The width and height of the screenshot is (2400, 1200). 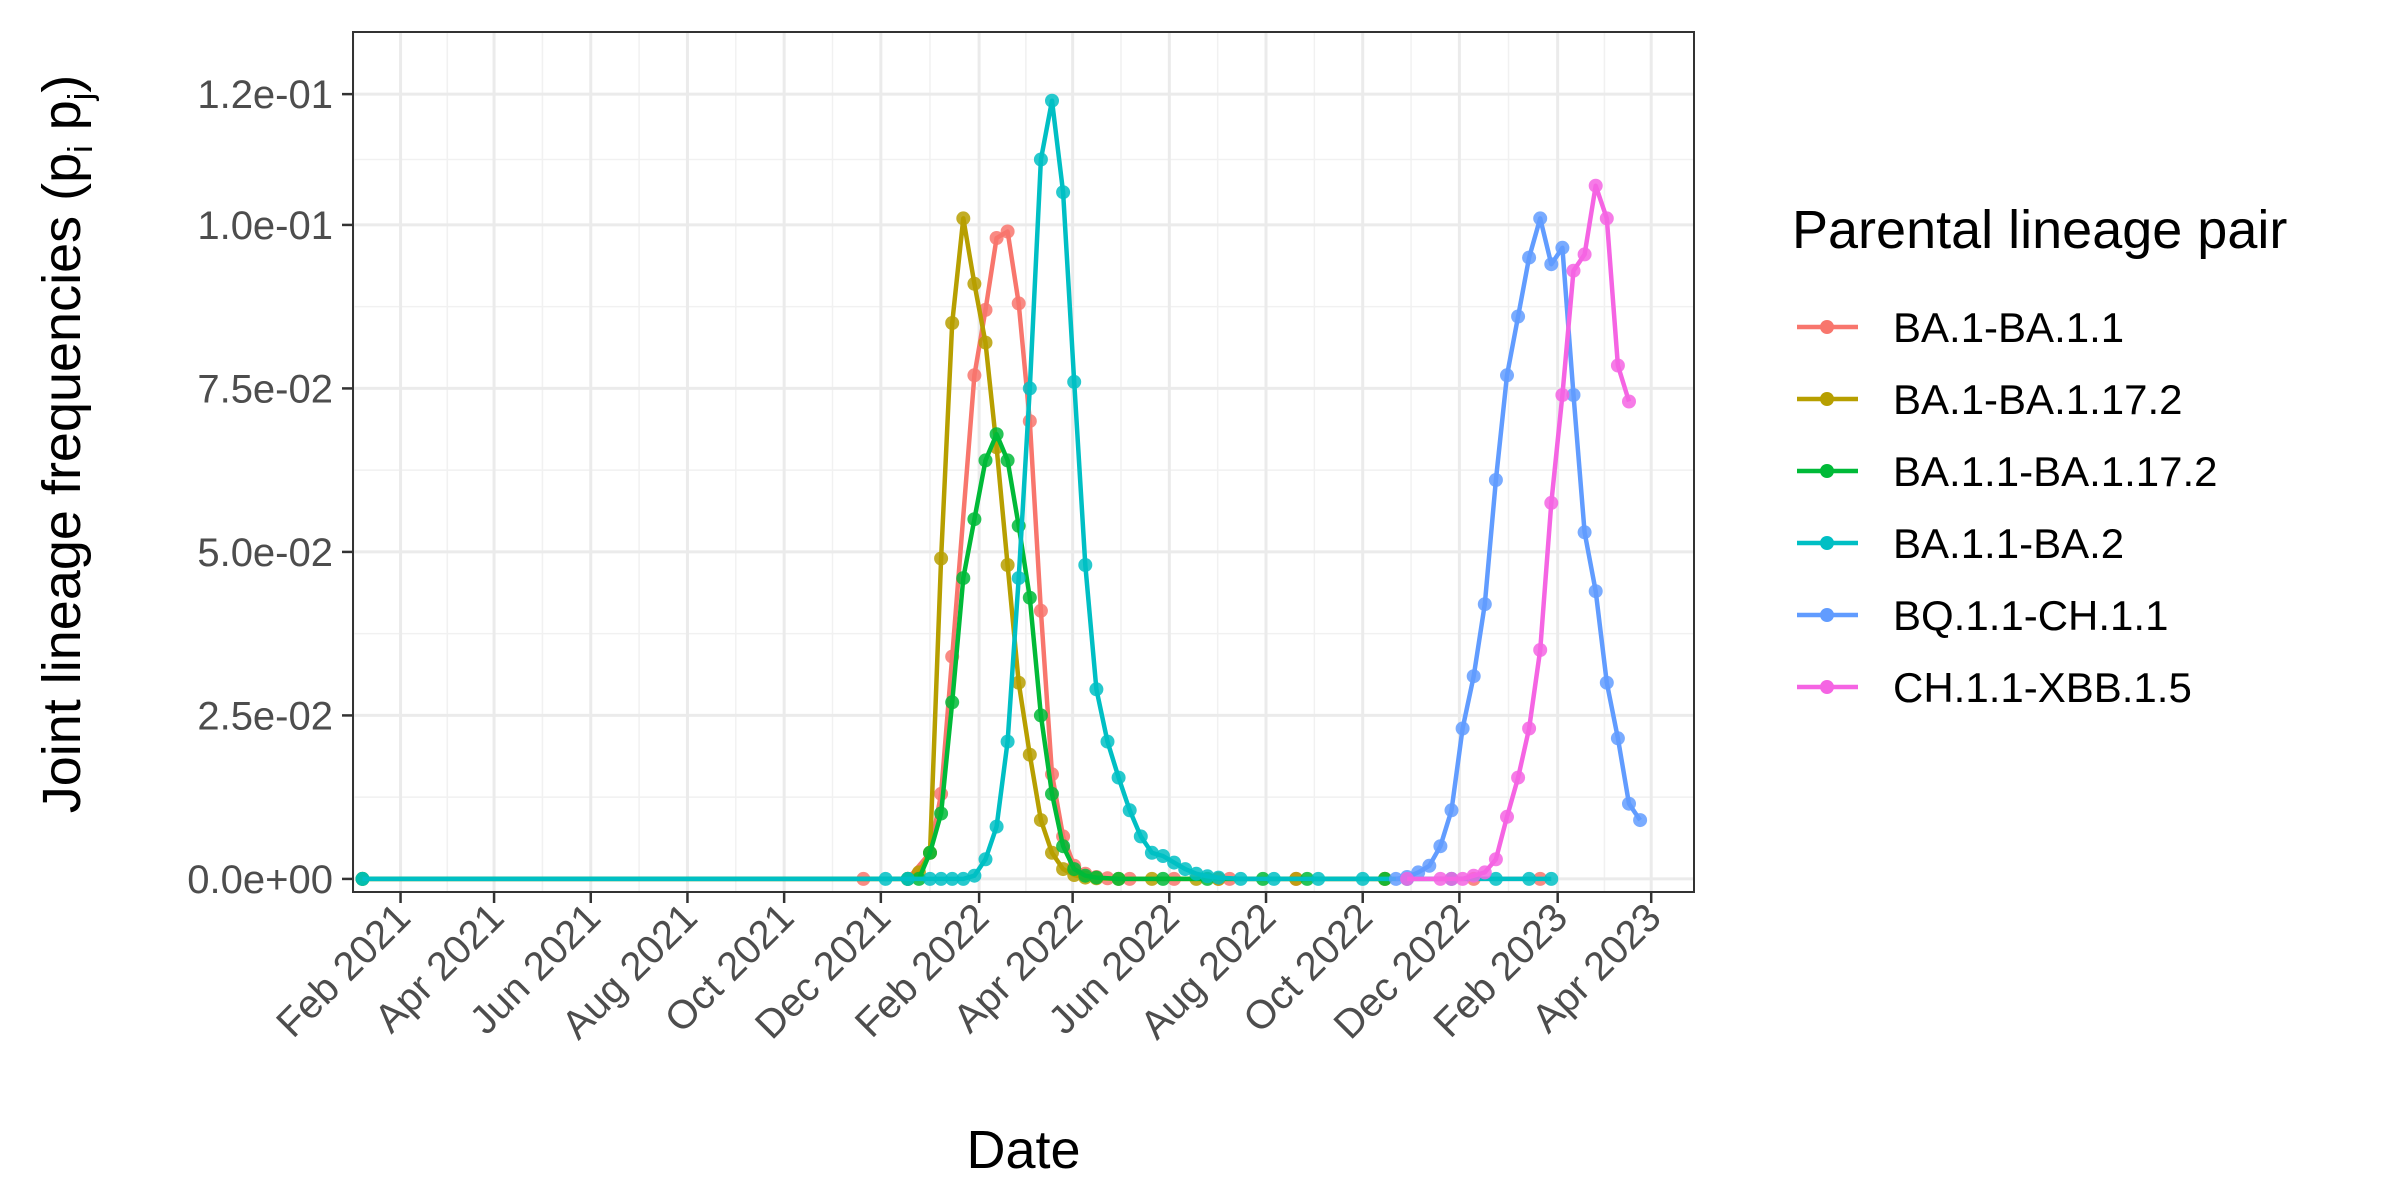 What do you see at coordinates (2030, 615) in the screenshot?
I see `legend-label: BQ.1.1-CH.1.1` at bounding box center [2030, 615].